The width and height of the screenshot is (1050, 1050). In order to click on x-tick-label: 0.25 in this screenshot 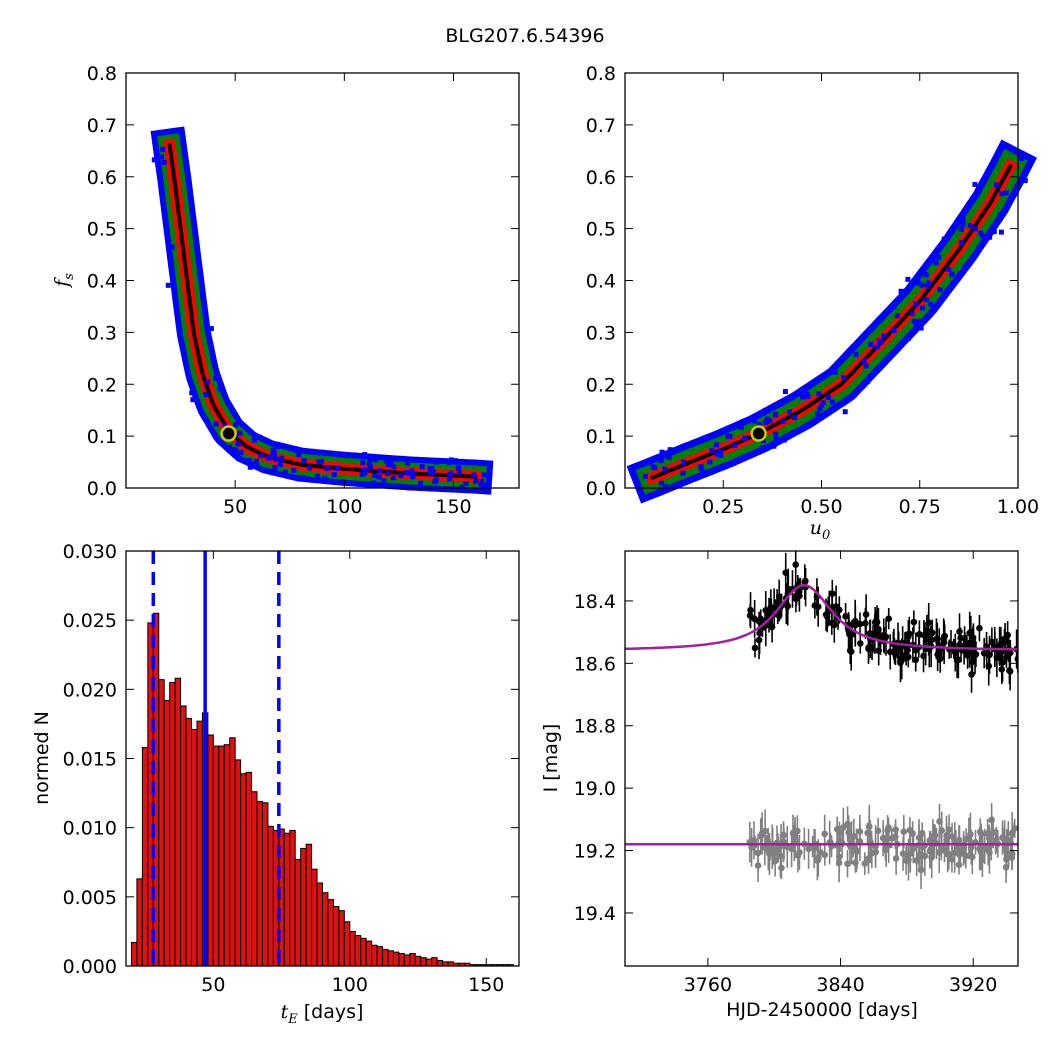, I will do `click(723, 507)`.